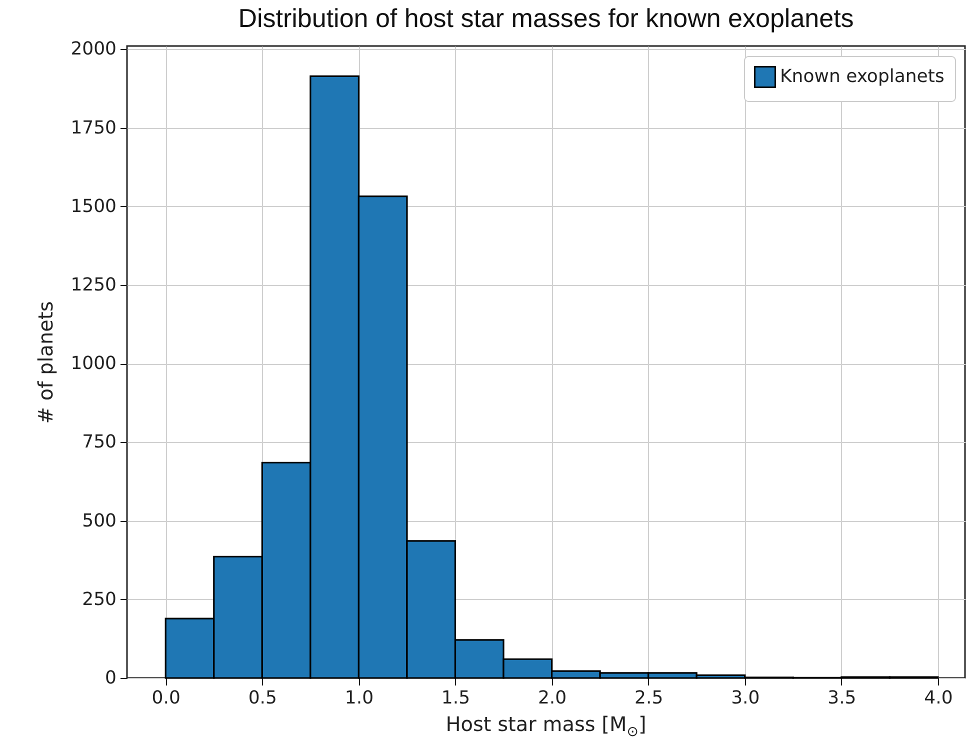 The image size is (976, 749). Describe the element at coordinates (46, 362) in the screenshot. I see `y-axis-title: # of planets` at that location.